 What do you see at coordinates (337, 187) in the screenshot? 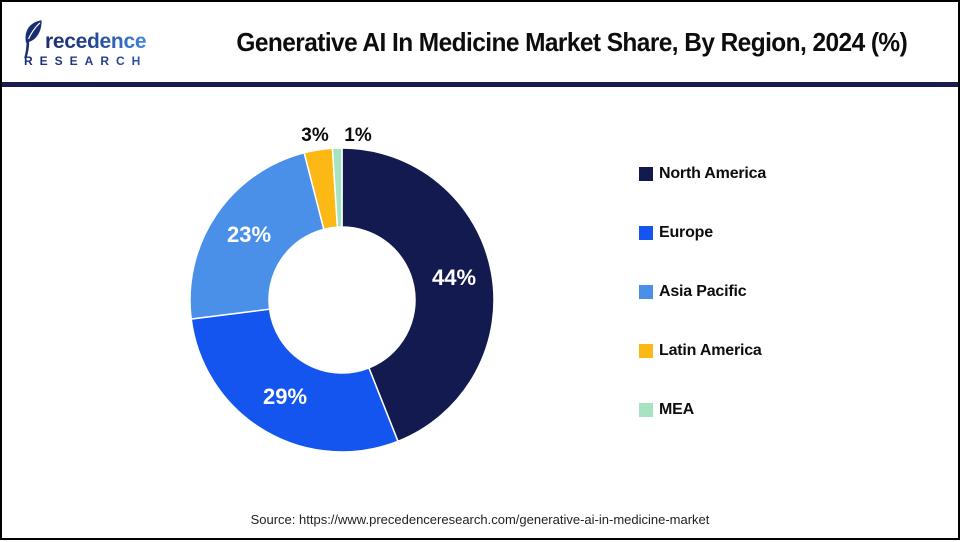
I see `slice-mea` at bounding box center [337, 187].